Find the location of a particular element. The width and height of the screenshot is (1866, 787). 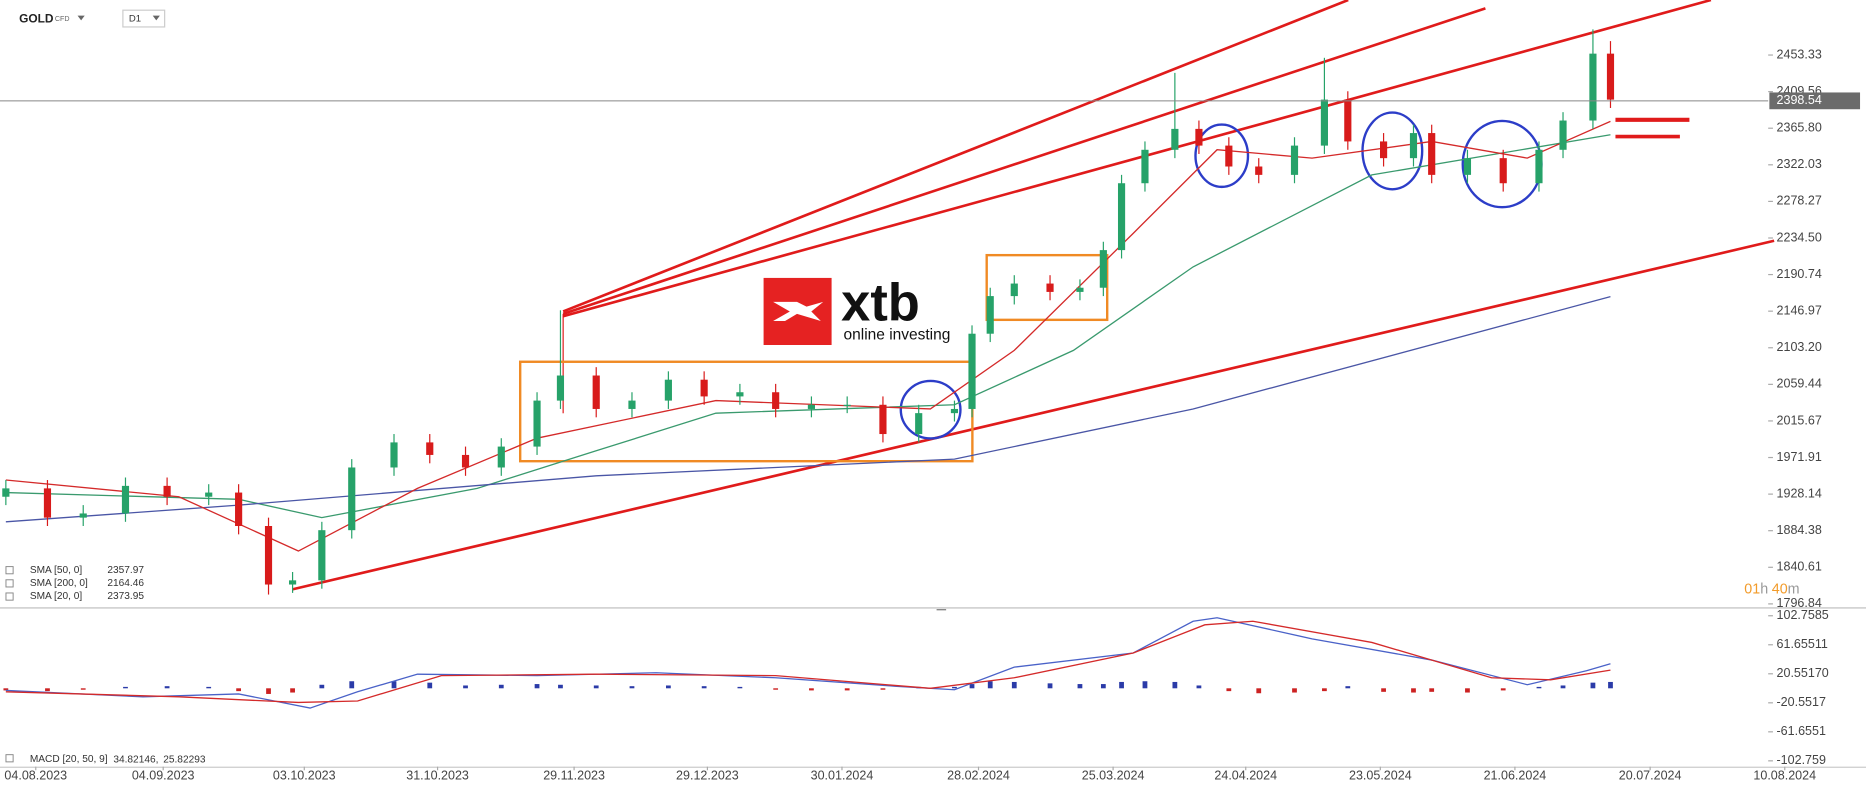

y-tick-label: 1884.38 is located at coordinates (1799, 530).